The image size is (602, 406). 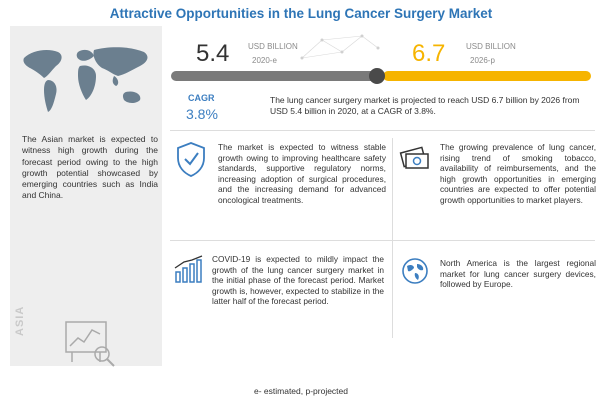 What do you see at coordinates (340, 47) in the screenshot?
I see `network-dots-icon` at bounding box center [340, 47].